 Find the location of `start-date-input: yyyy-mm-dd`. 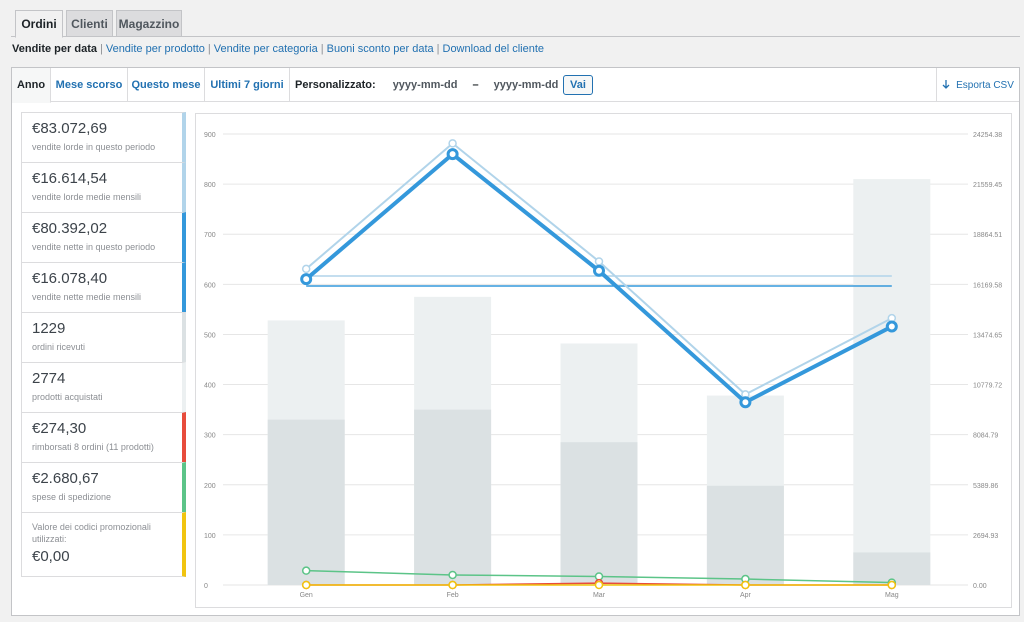

start-date-input: yyyy-mm-dd is located at coordinates (425, 85).